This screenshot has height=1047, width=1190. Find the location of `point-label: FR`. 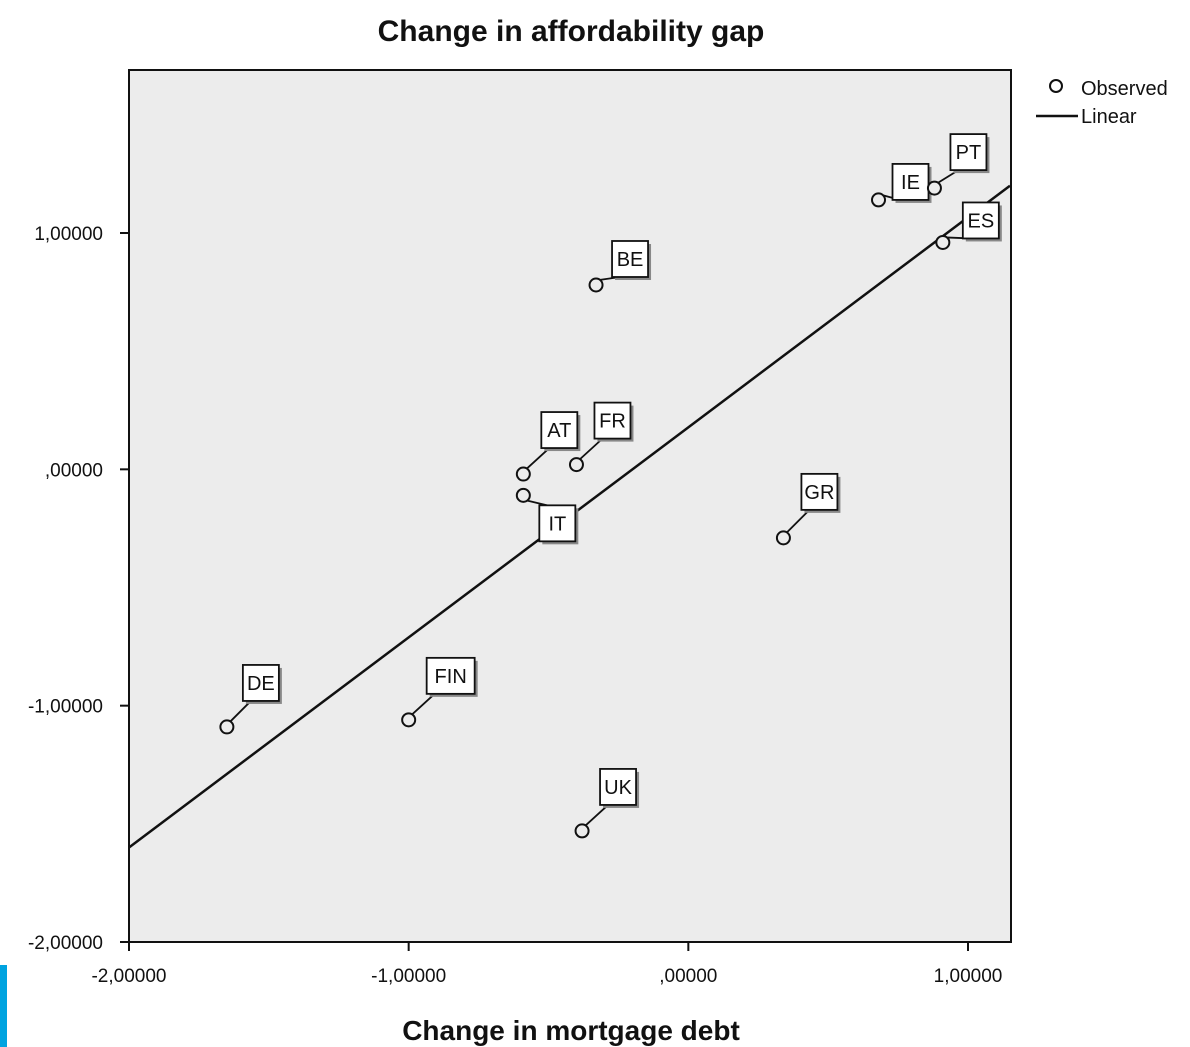

point-label: FR is located at coordinates (612, 422).